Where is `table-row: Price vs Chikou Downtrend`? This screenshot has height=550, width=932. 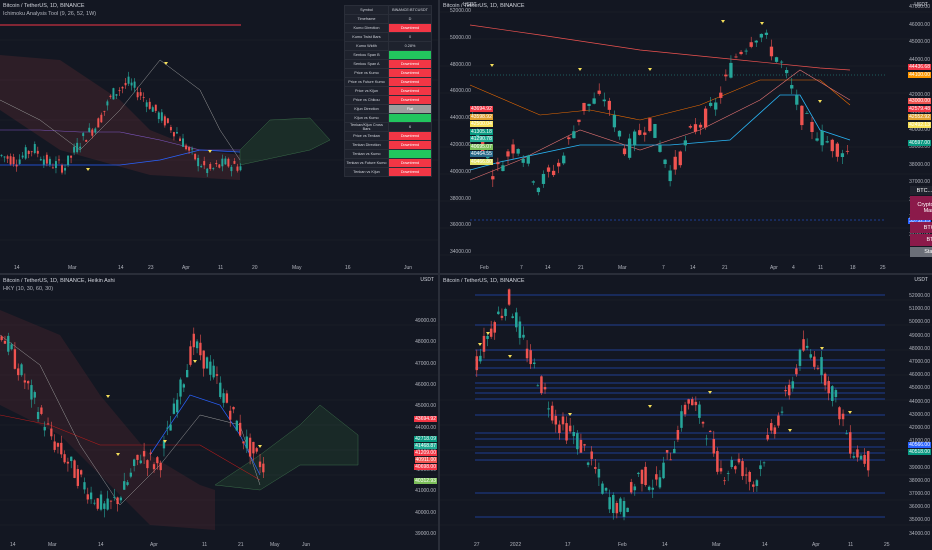
table-row: Price vs Chikou Downtrend is located at coordinates (388, 100).